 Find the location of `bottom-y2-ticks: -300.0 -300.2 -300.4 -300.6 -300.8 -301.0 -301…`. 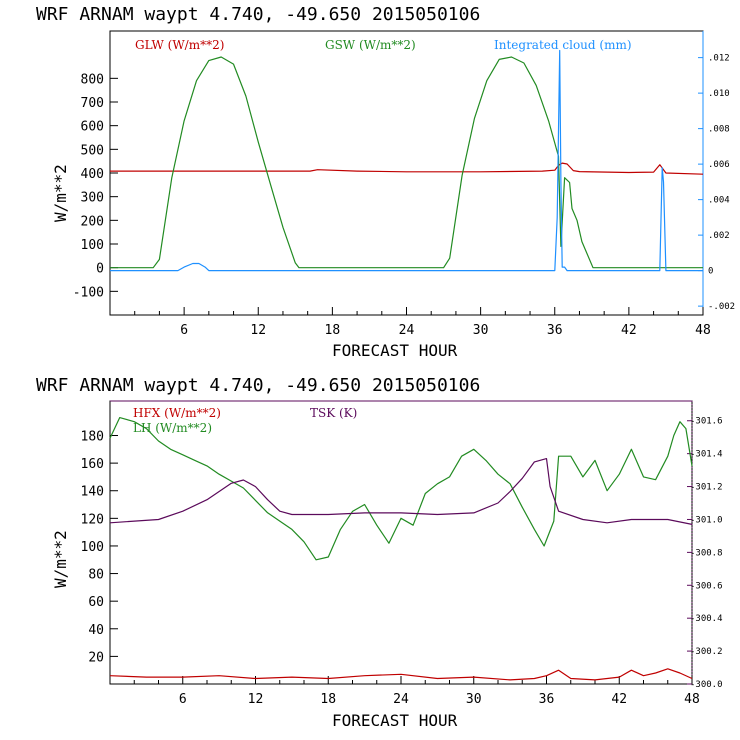

bottom-y2-ticks: -300.0 -300.2 -300.4 -300.6 -300.8 -301.0 -301… is located at coordinates (705, 553).